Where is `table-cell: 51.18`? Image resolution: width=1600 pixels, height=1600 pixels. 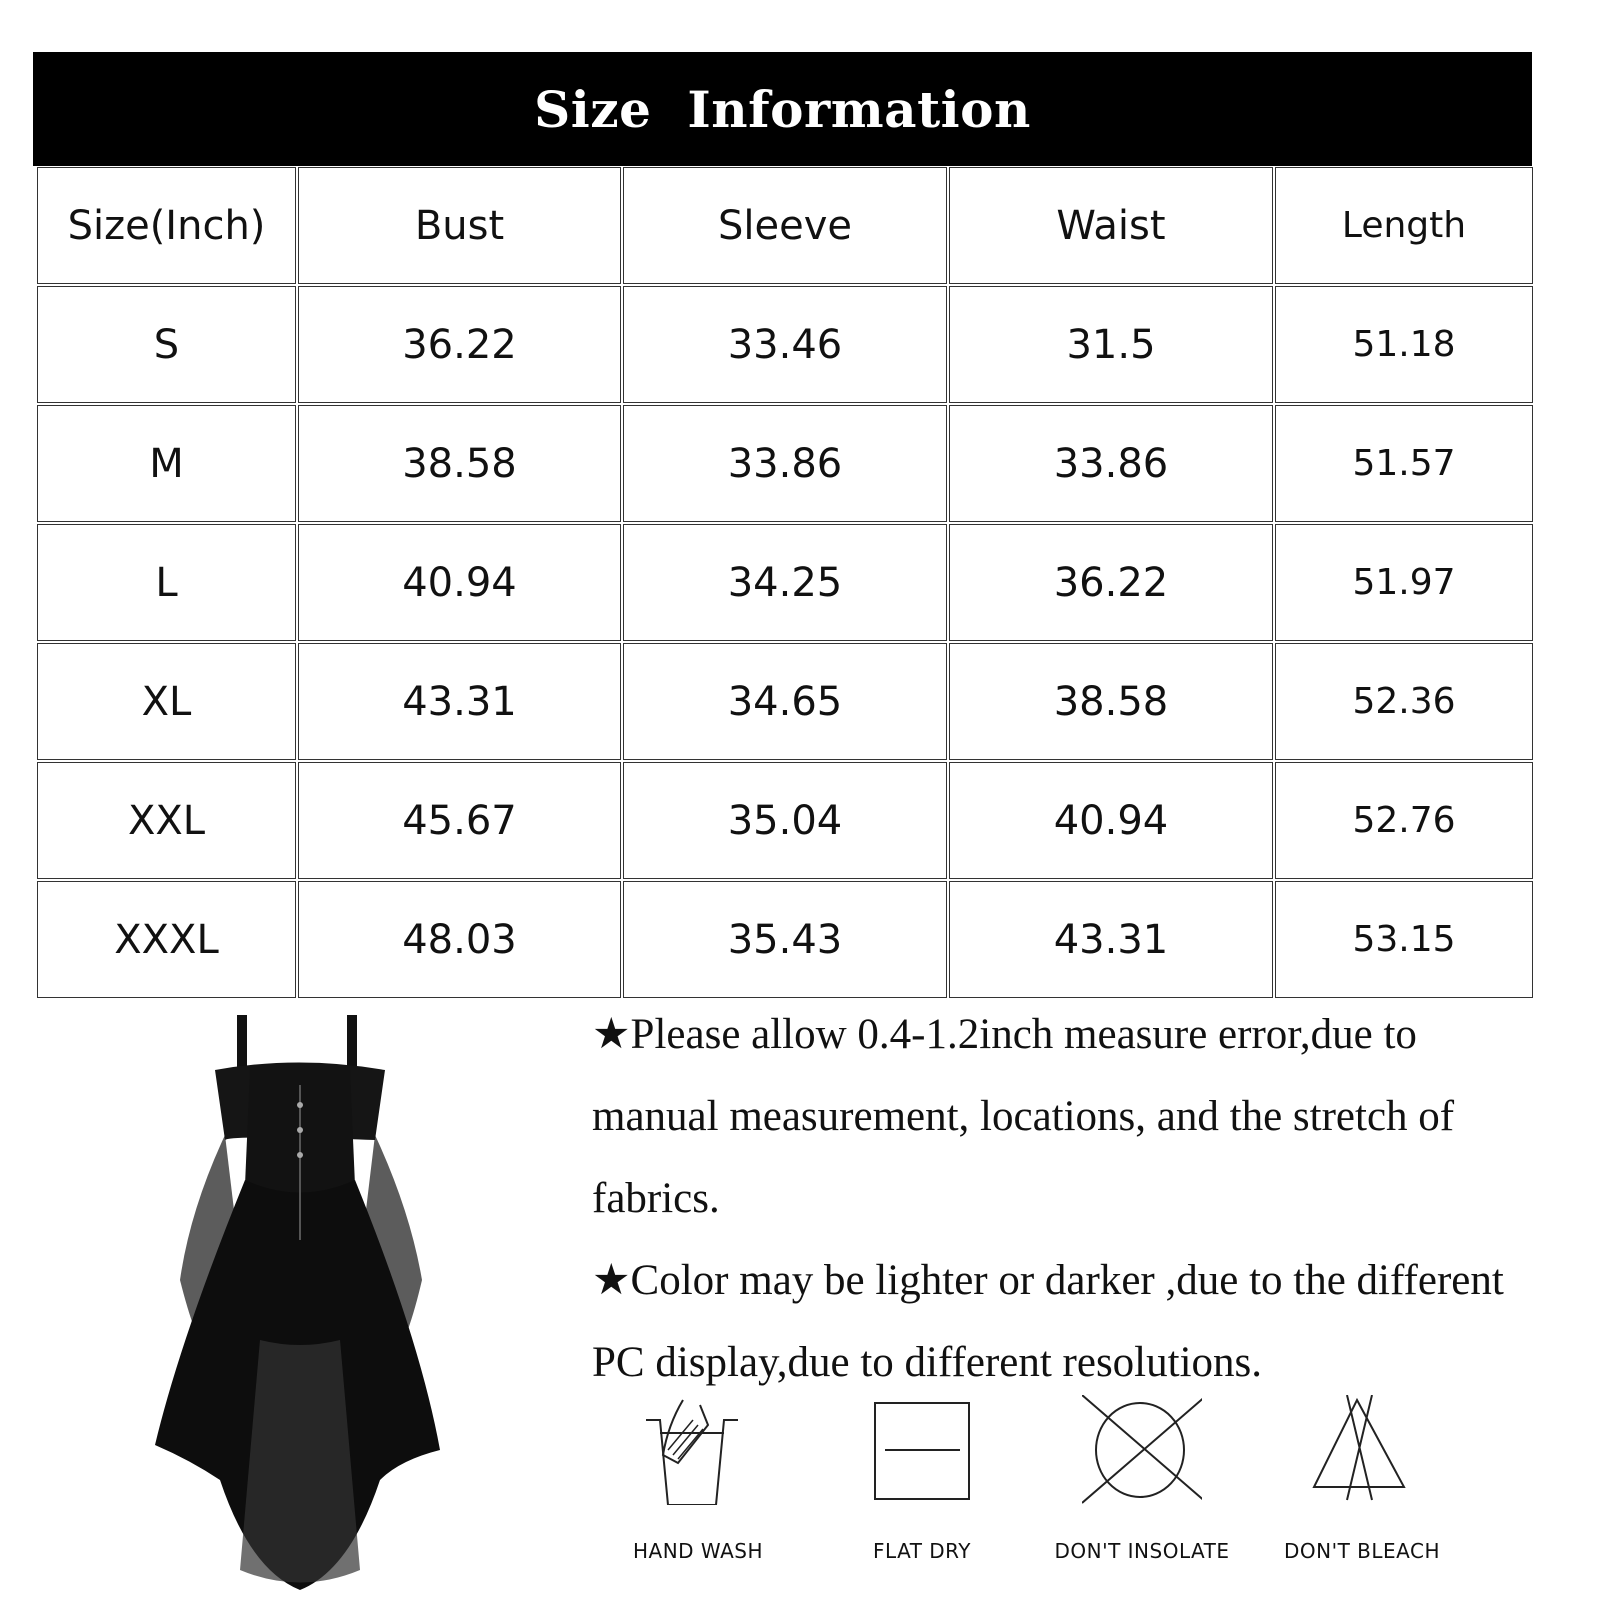 table-cell: 51.18 is located at coordinates (1404, 344).